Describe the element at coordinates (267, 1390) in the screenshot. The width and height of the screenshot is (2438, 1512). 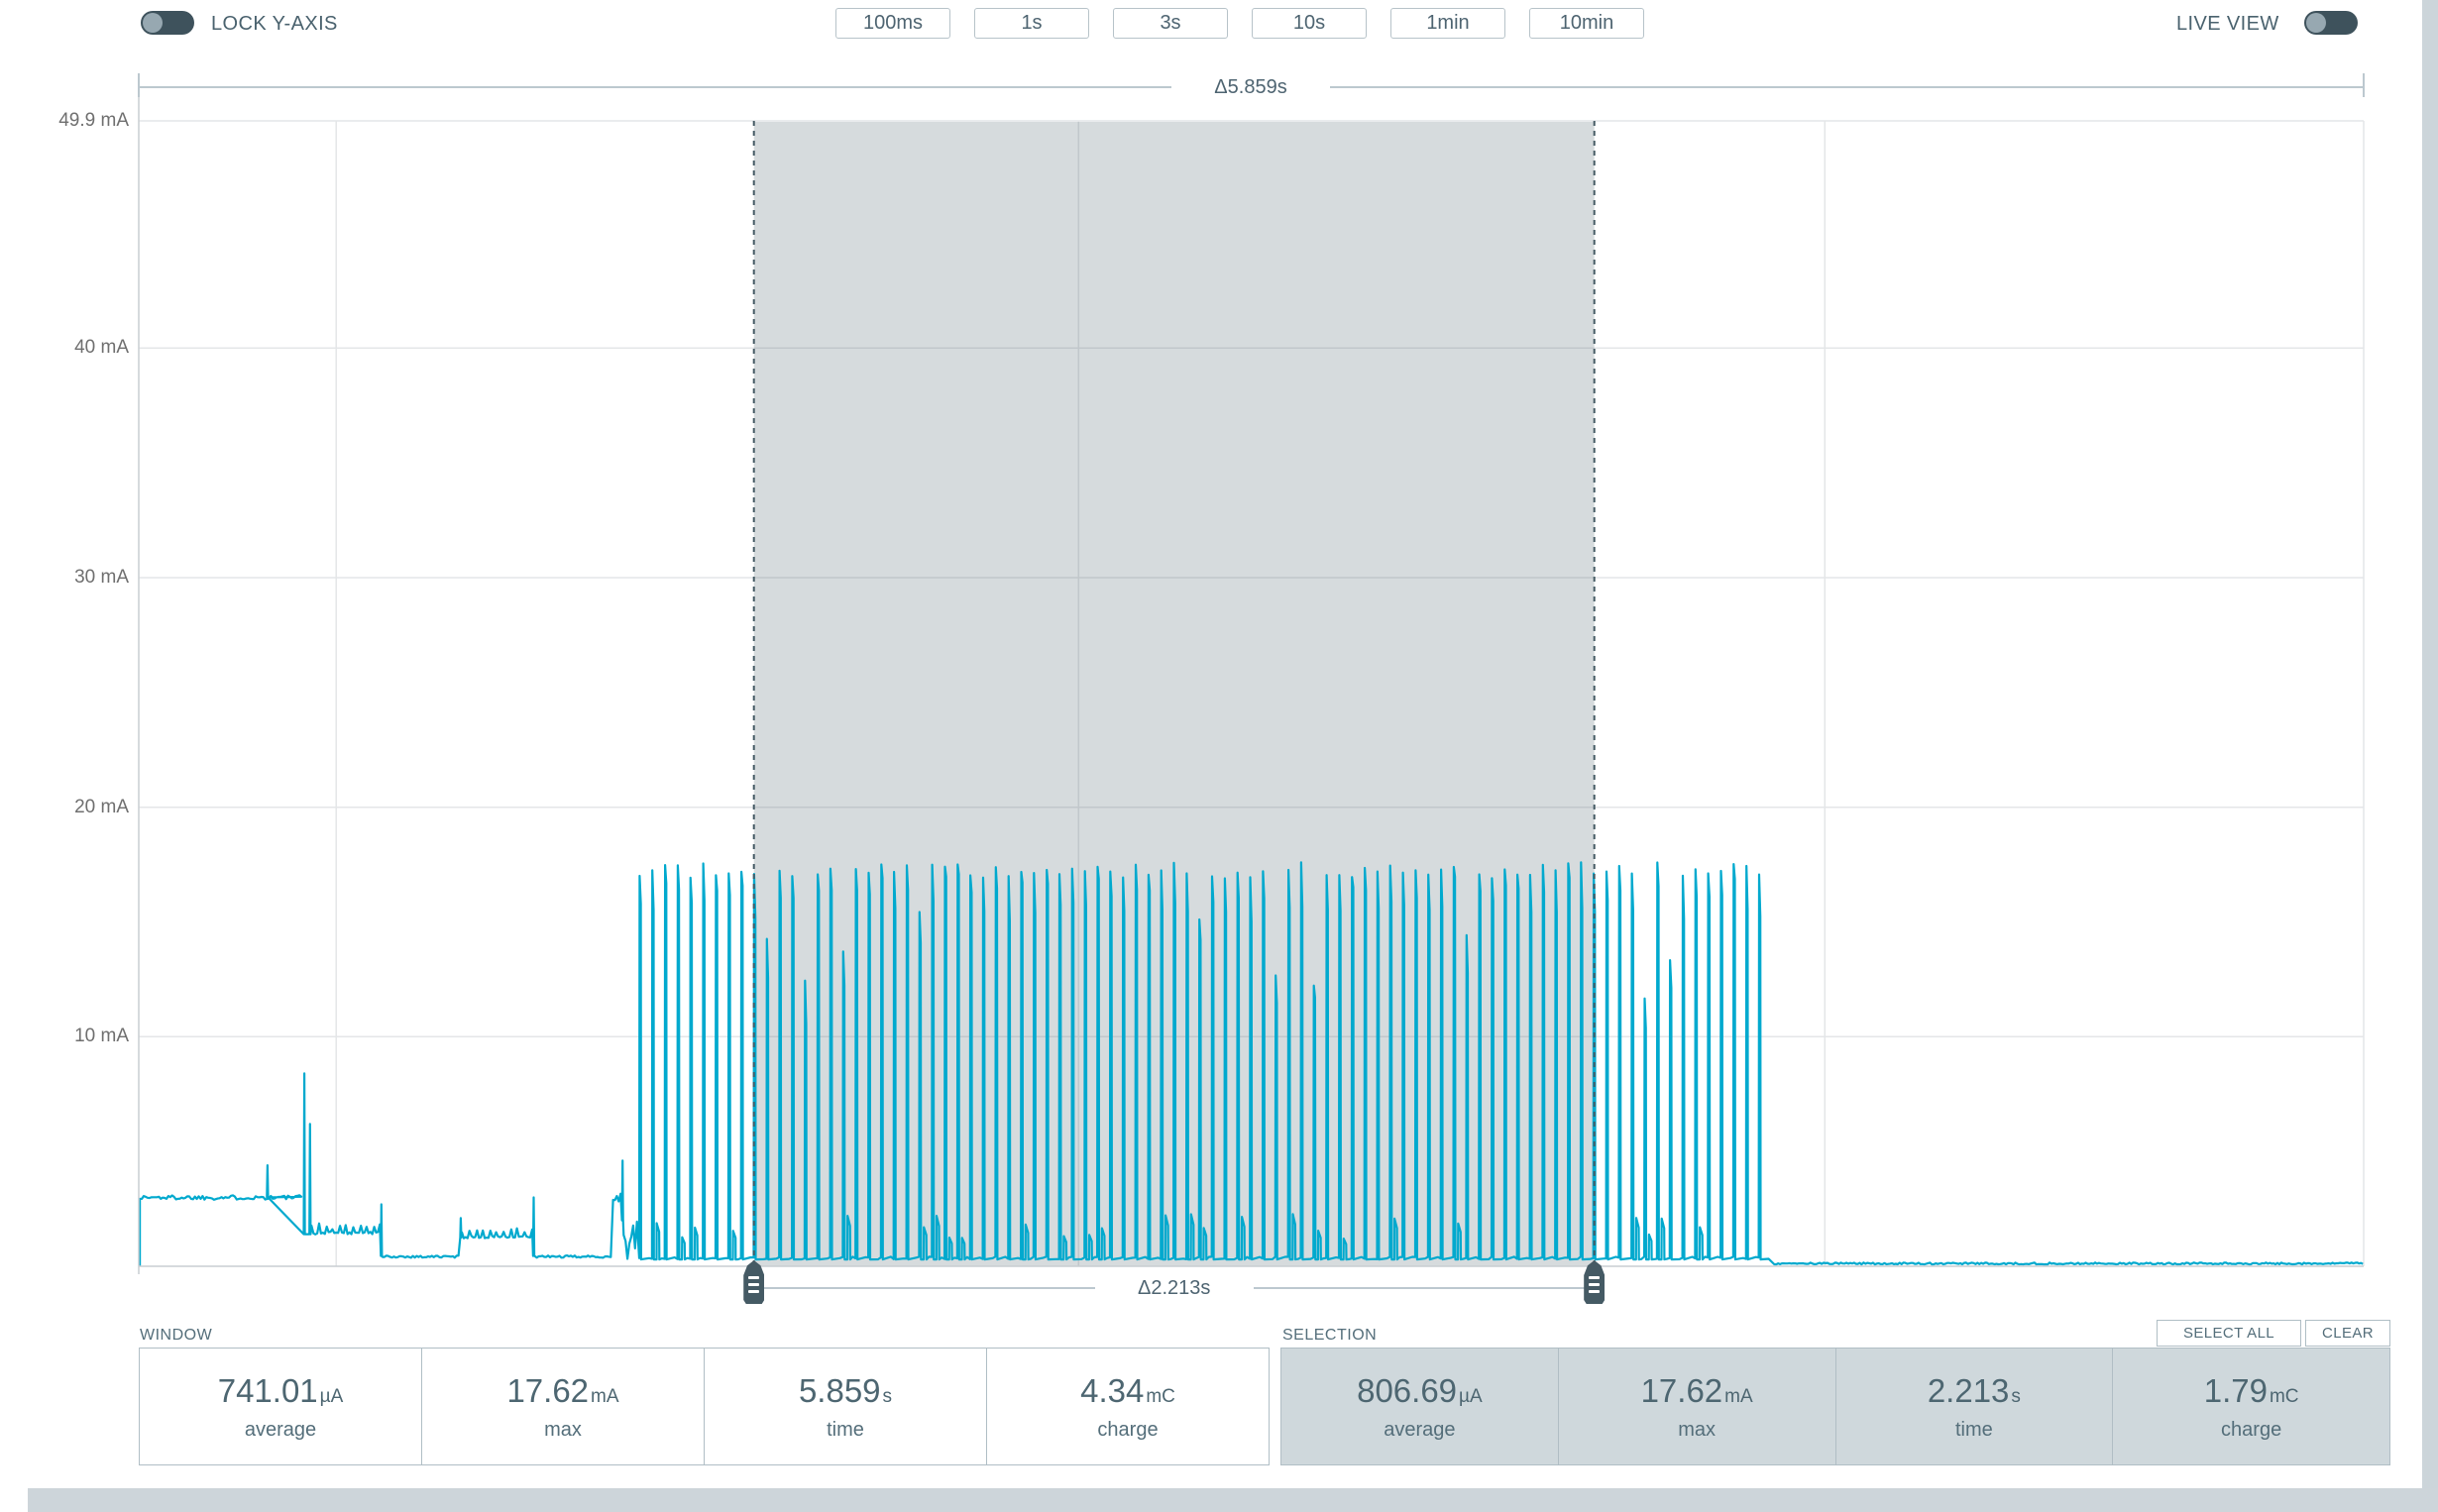
I see `stat-value: 741.01` at that location.